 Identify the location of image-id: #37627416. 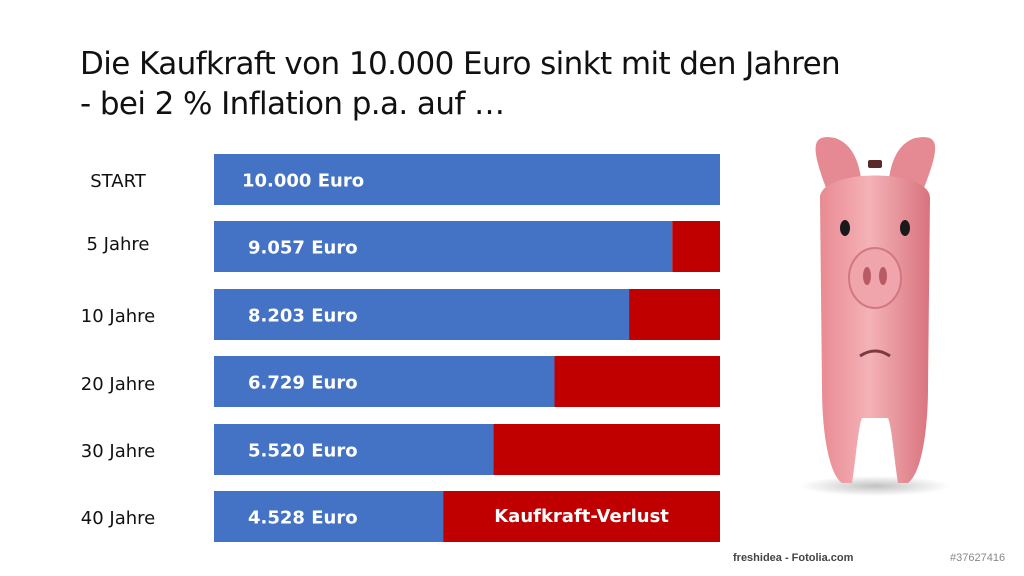
(978, 558).